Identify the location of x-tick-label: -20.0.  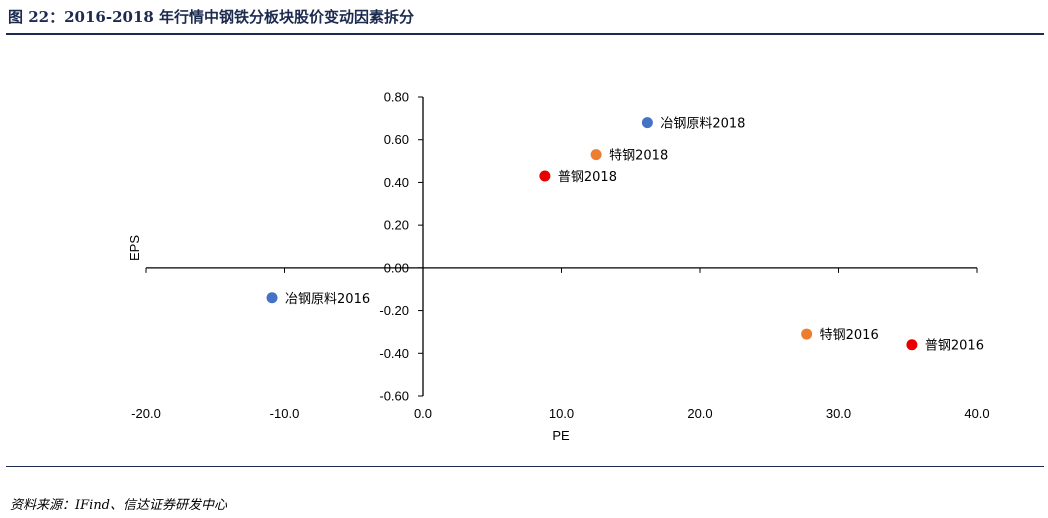
(146, 413).